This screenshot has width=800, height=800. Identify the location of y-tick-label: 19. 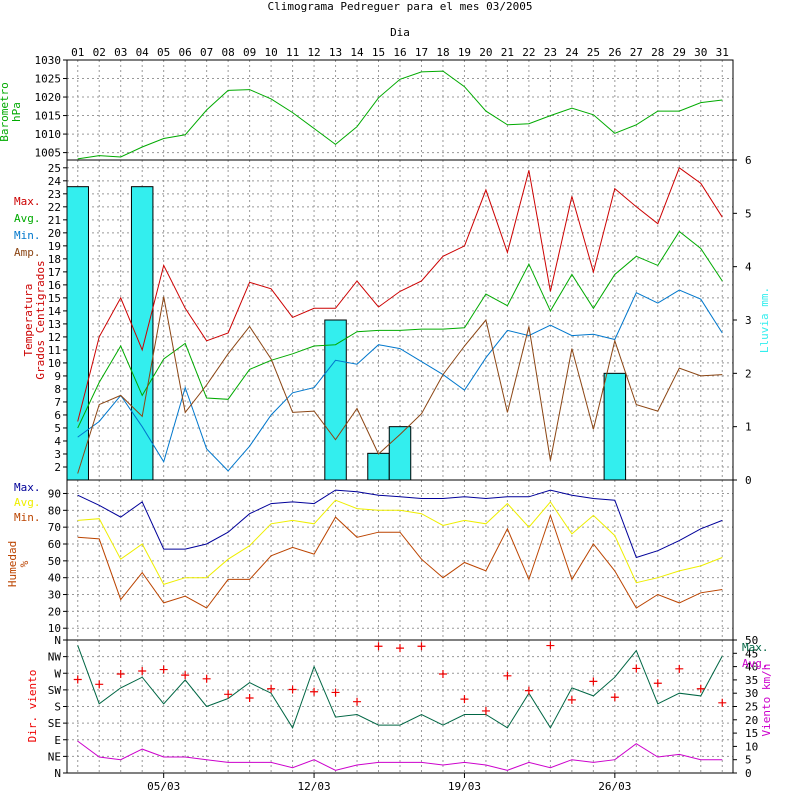
(54, 246).